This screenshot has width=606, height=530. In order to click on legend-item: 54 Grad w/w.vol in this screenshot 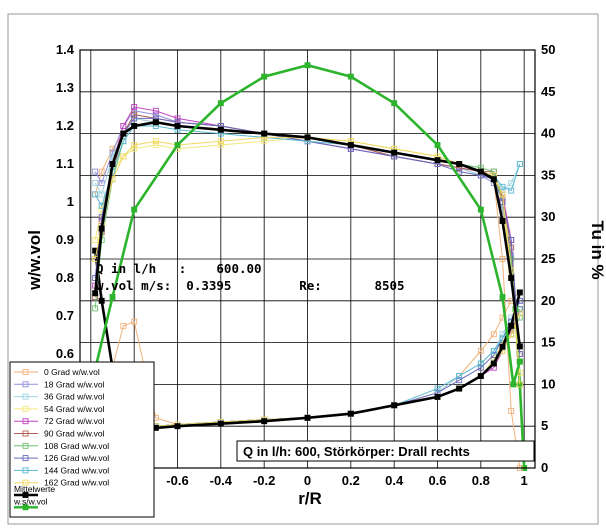, I will do `click(59, 409)`.